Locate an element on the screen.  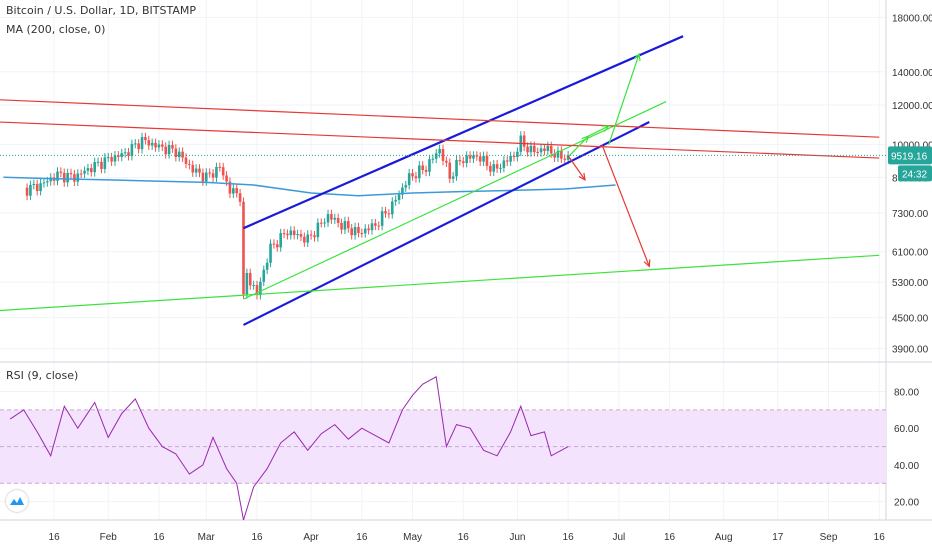
chart-title: Bitcoin / U.S. Dollar, 1D, BITSTAMP is located at coordinates (101, 10).